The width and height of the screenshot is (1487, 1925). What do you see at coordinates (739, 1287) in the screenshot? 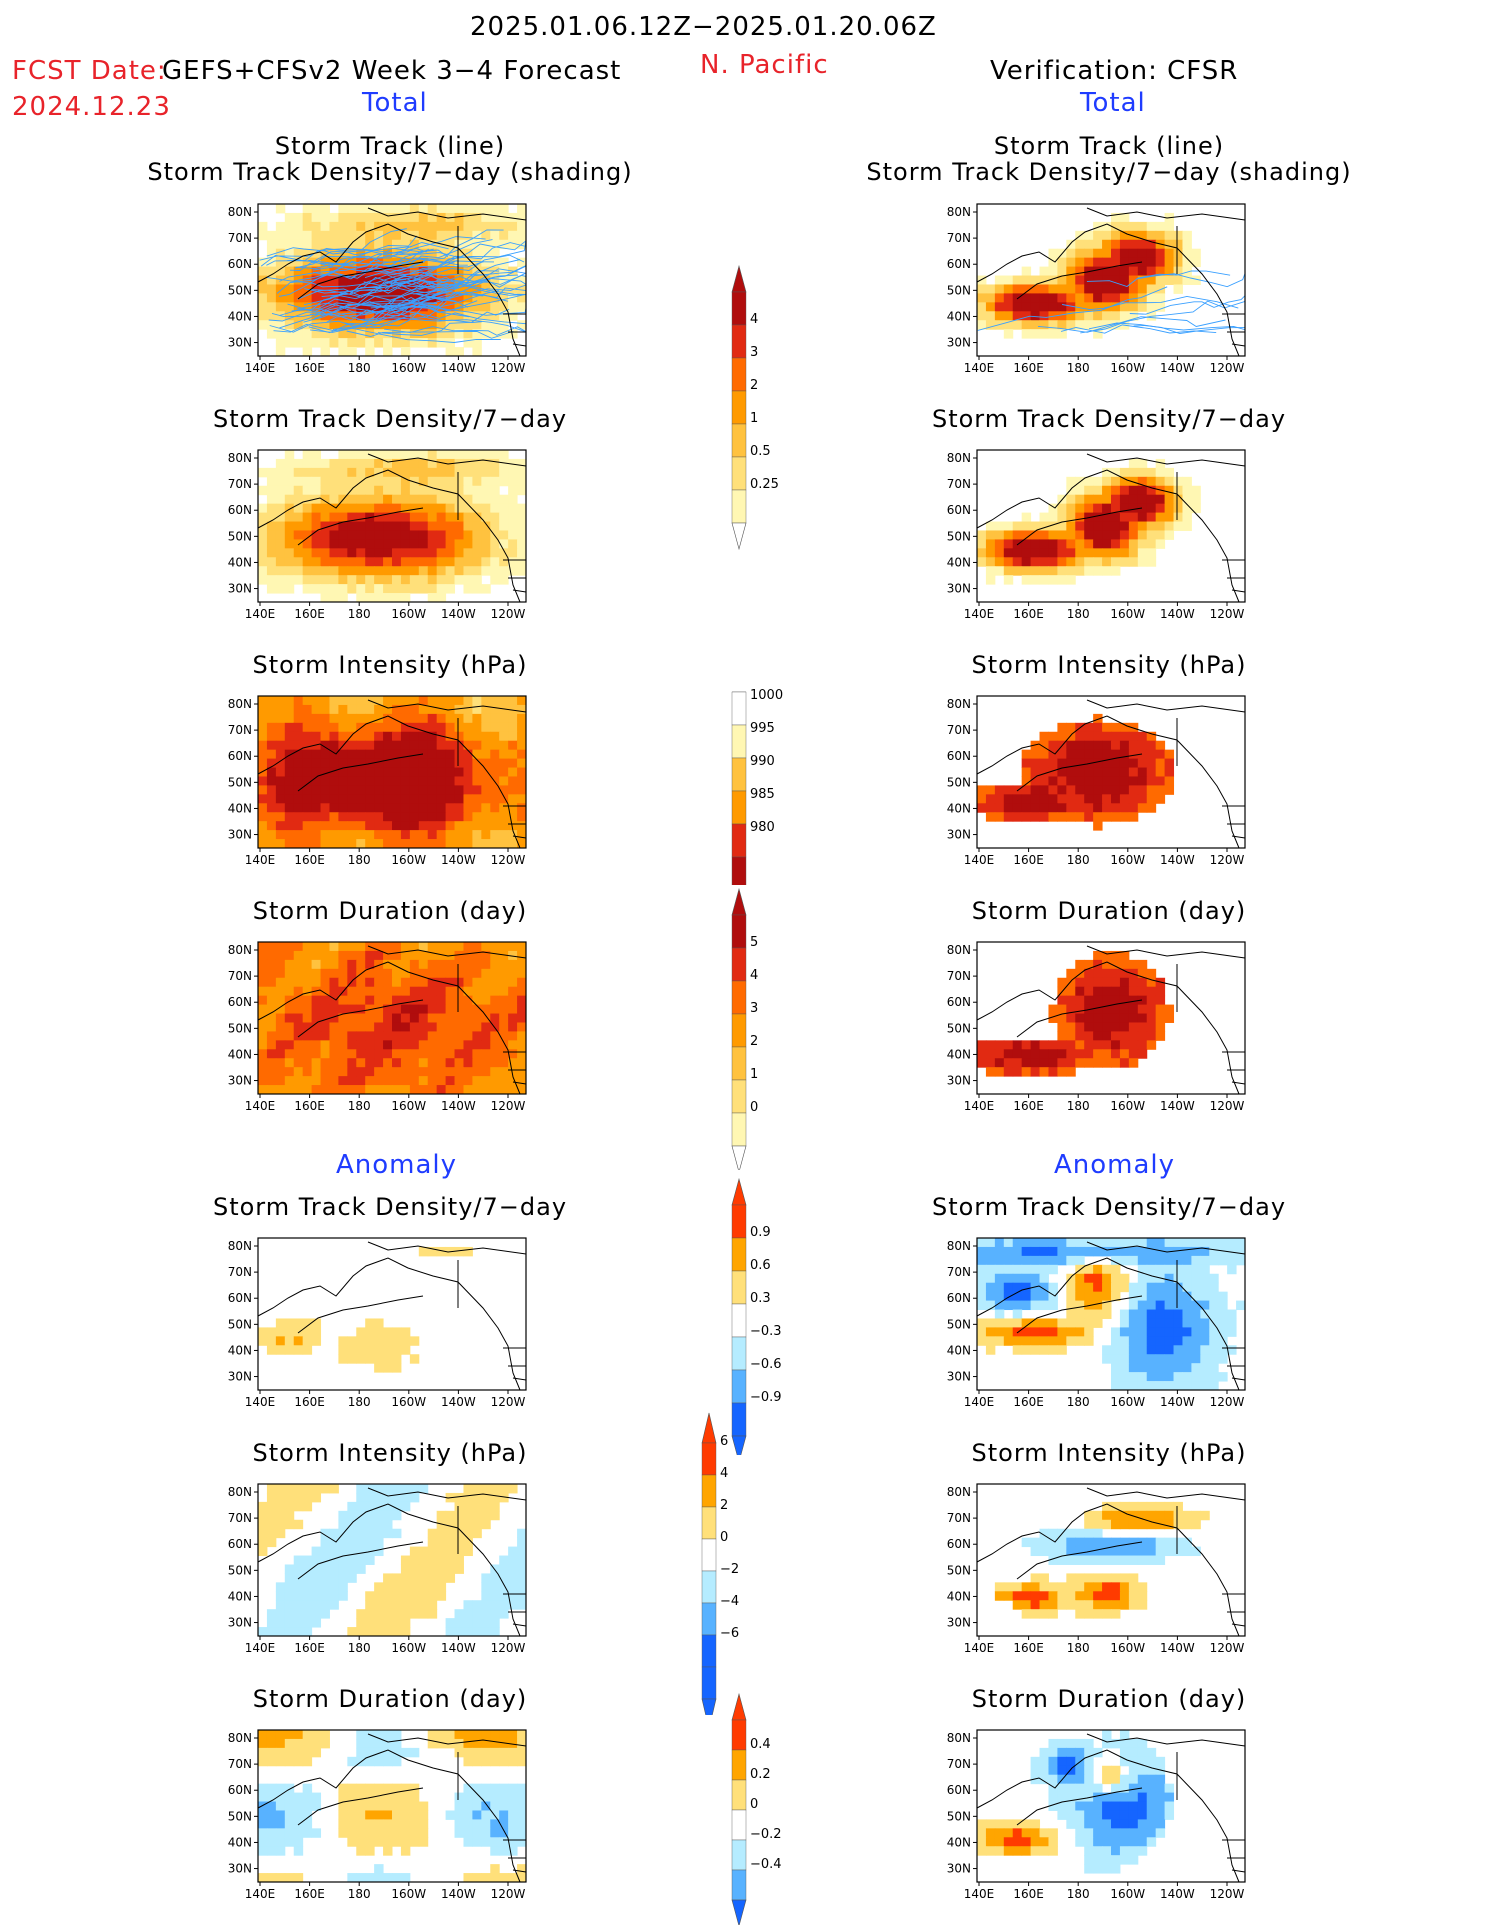
I see `colorbar-segment` at bounding box center [739, 1287].